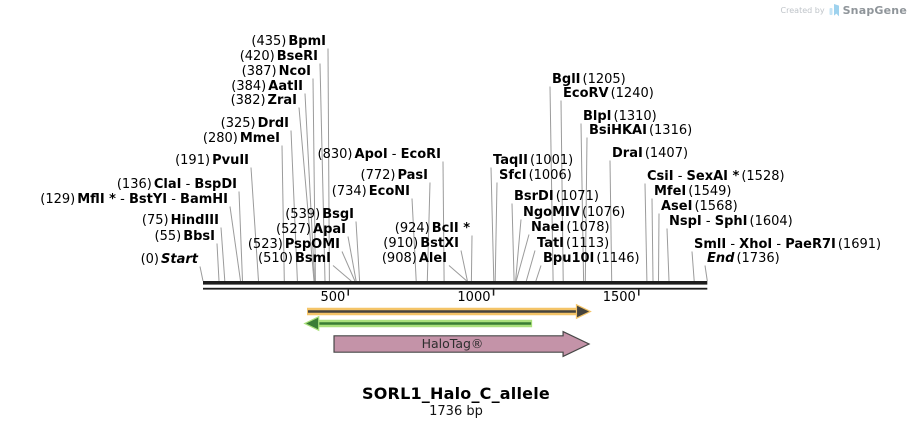 Image resolution: width=912 pixels, height=429 pixels. What do you see at coordinates (834, 10) in the screenshot?
I see `snapgene-logo-icon` at bounding box center [834, 10].